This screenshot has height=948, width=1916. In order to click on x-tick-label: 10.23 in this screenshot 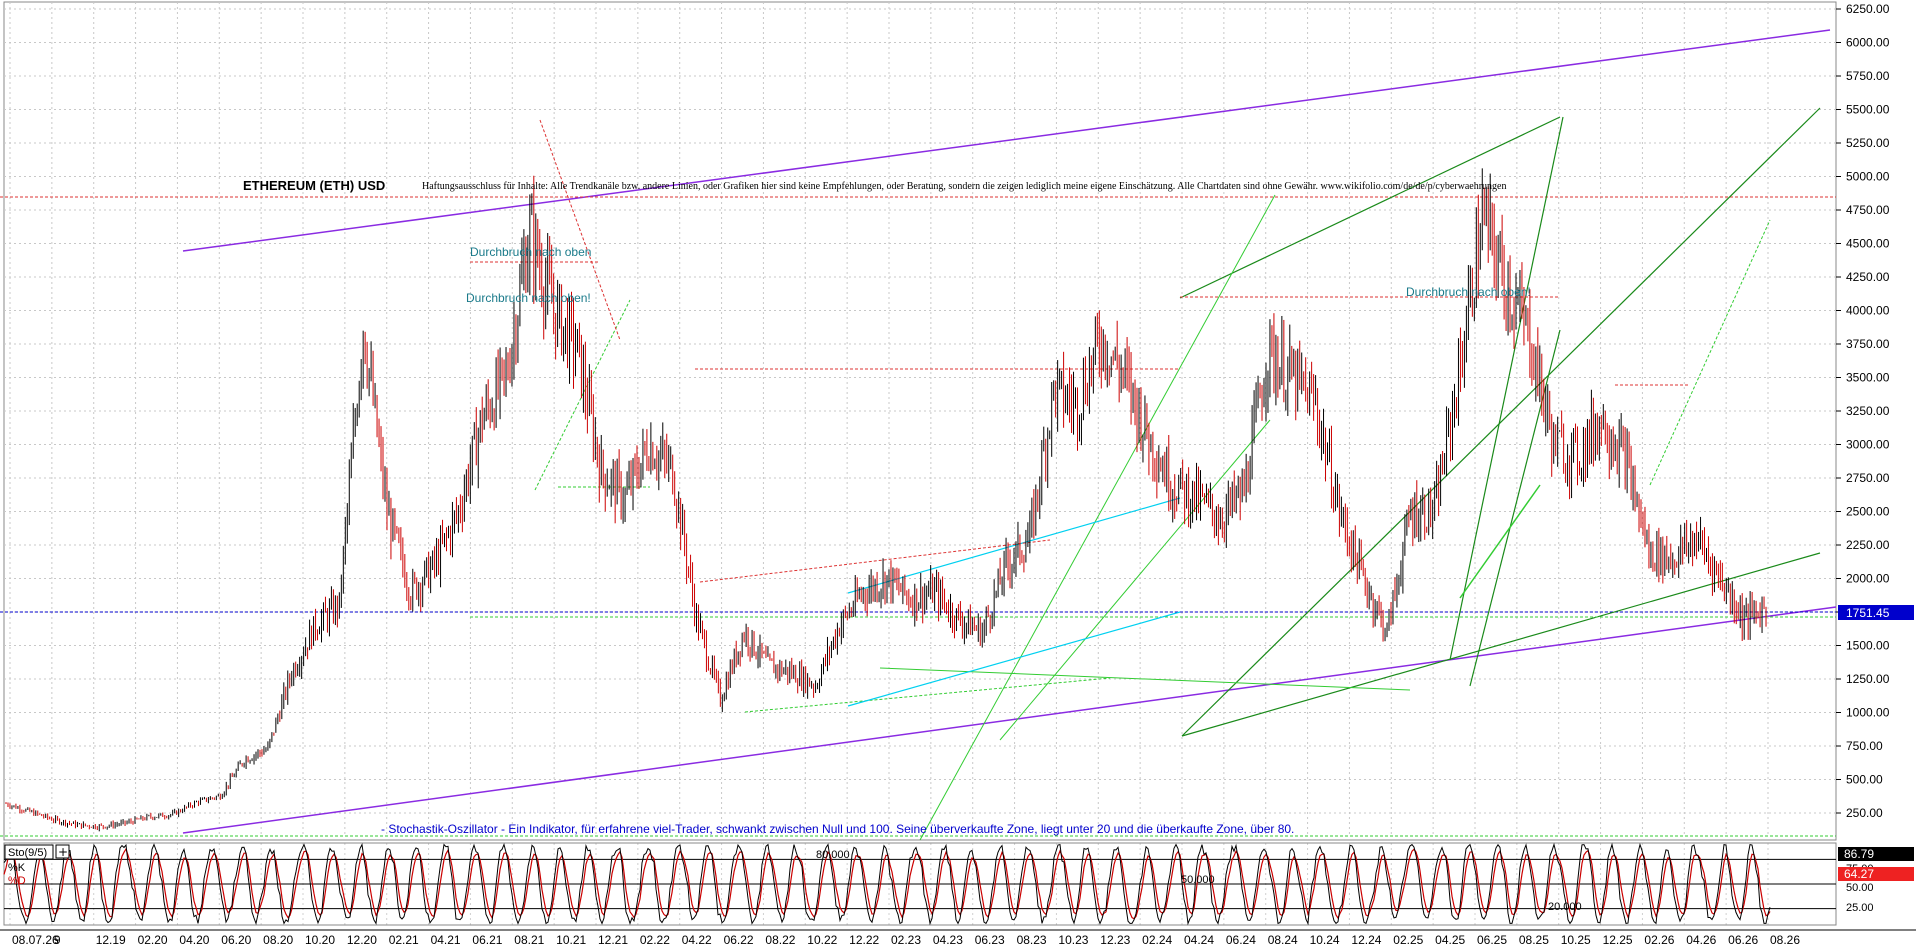, I will do `click(1073, 940)`.